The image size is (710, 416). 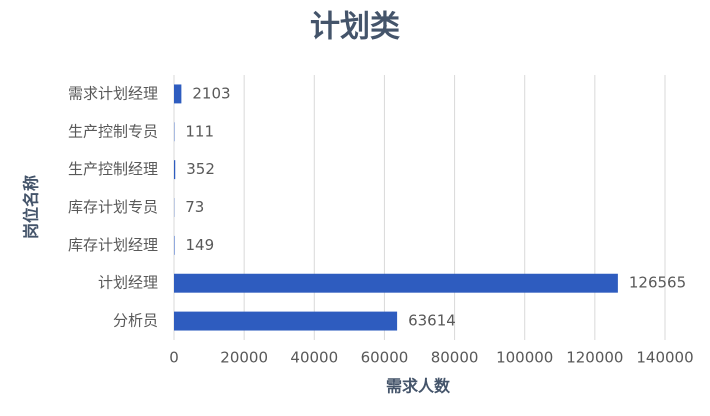 What do you see at coordinates (355, 27) in the screenshot?
I see `chart-title: 计划类` at bounding box center [355, 27].